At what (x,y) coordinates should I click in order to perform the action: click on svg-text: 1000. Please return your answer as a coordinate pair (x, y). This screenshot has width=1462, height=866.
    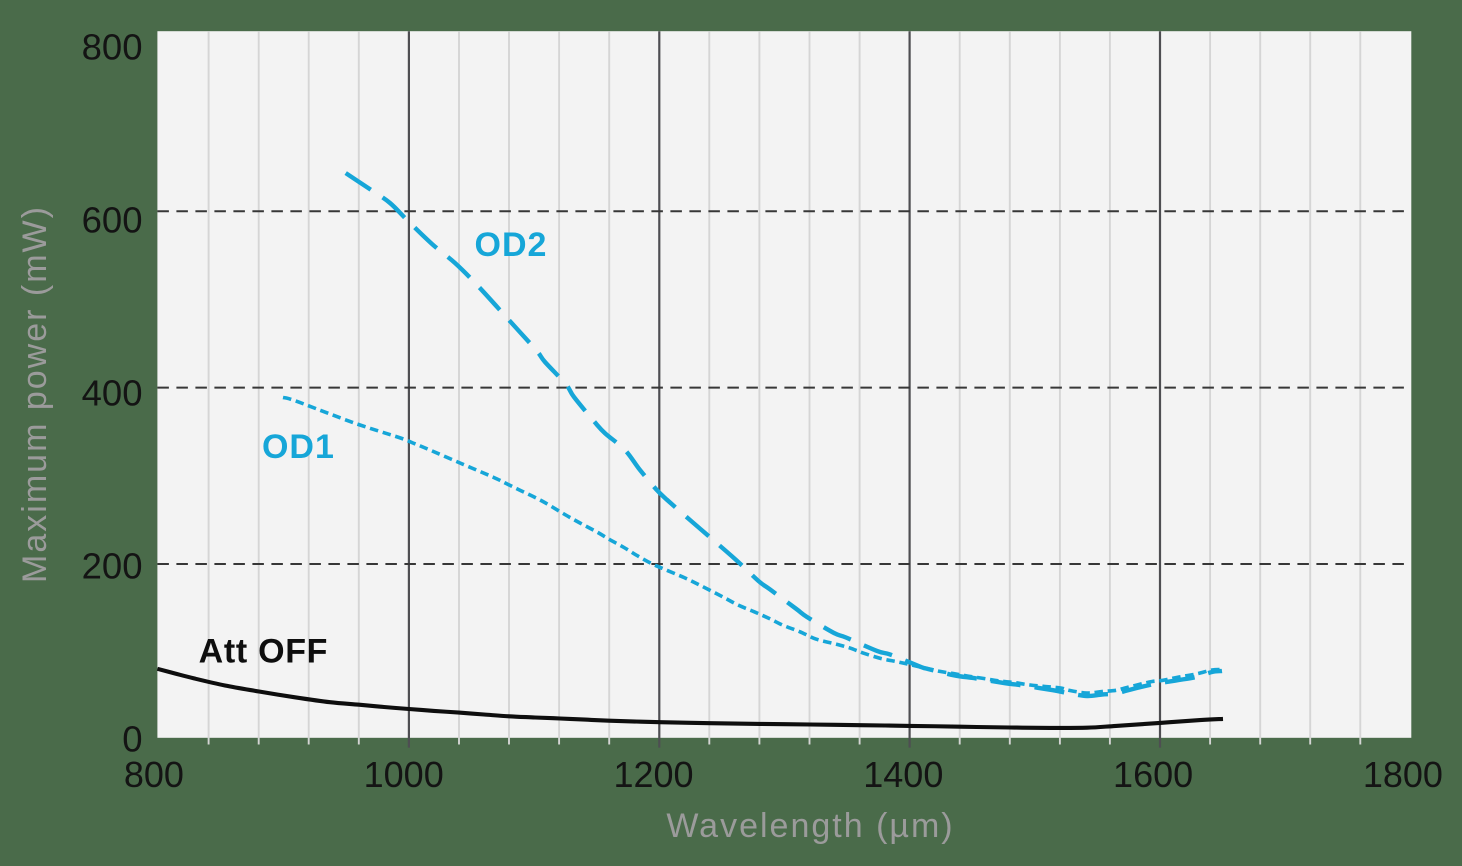
    Looking at the image, I should click on (404, 774).